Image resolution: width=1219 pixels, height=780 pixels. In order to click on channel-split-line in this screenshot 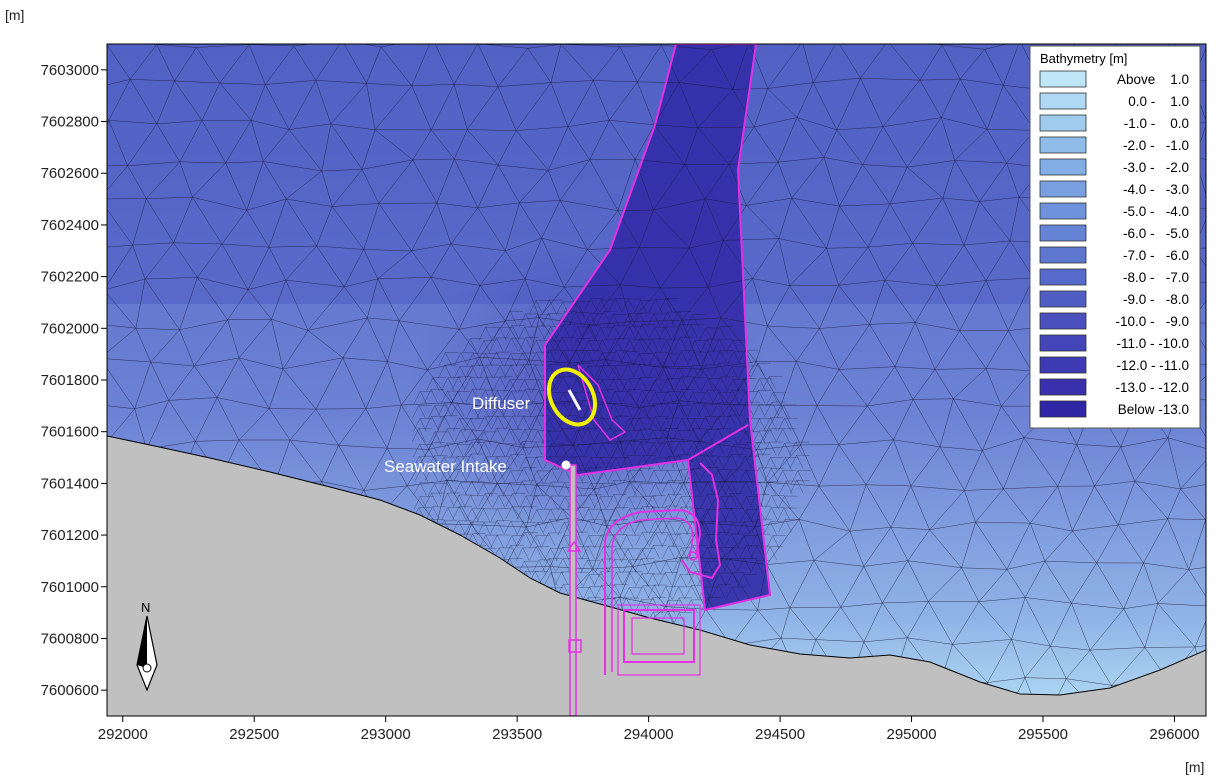, I will do `click(718, 442)`.